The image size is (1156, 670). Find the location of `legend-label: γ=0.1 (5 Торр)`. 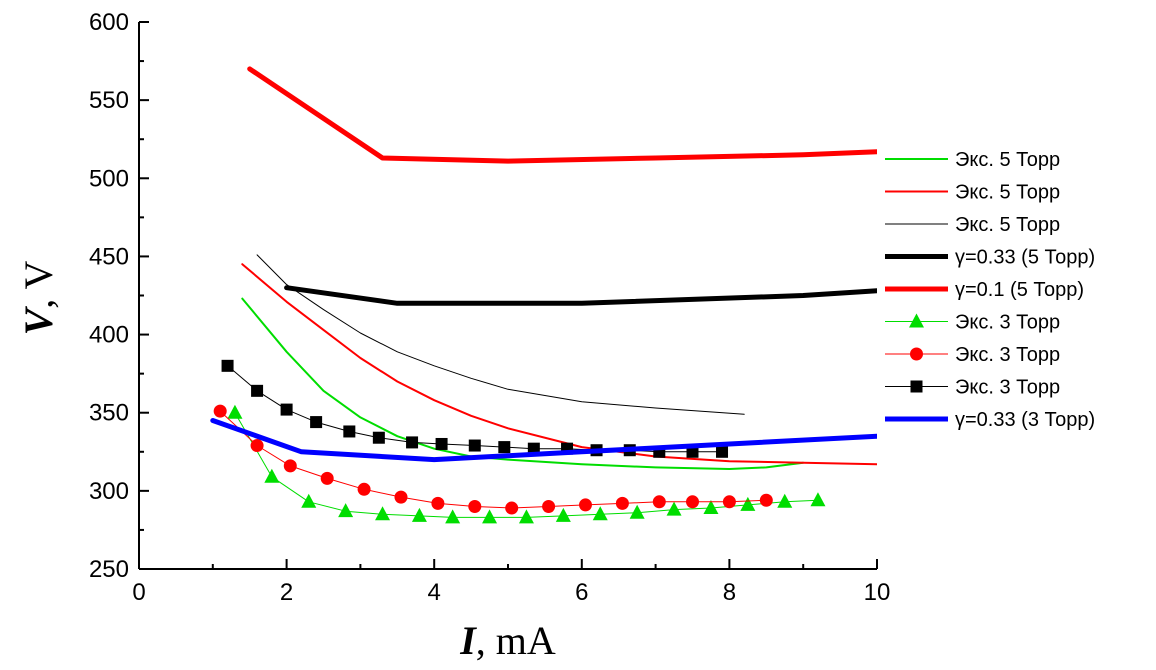

legend-label: γ=0.1 (5 Торр) is located at coordinates (1019, 290).